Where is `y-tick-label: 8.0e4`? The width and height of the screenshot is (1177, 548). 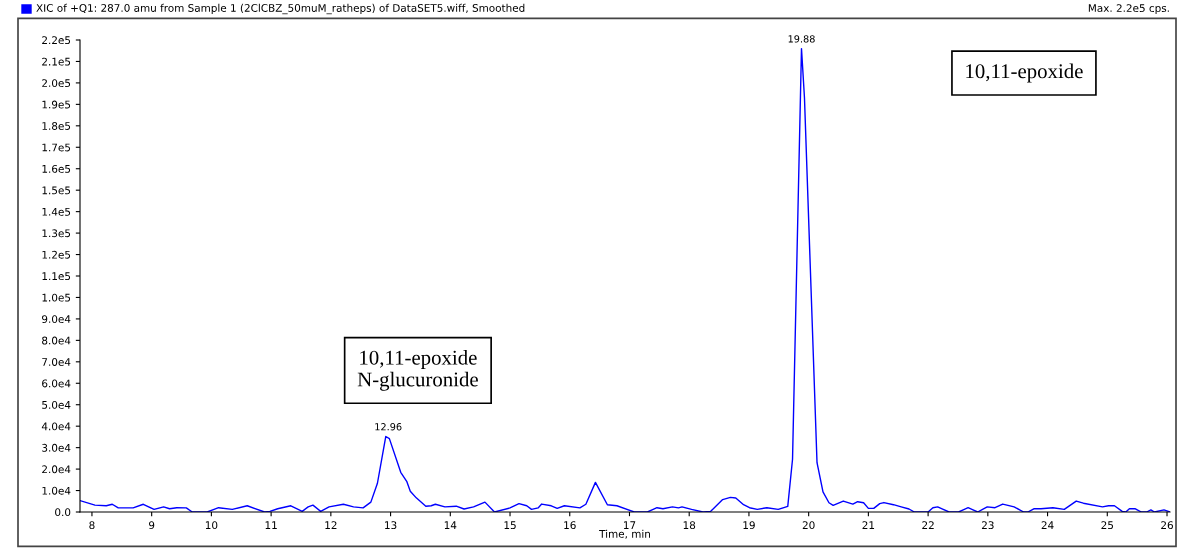
y-tick-label: 8.0e4 is located at coordinates (56, 340).